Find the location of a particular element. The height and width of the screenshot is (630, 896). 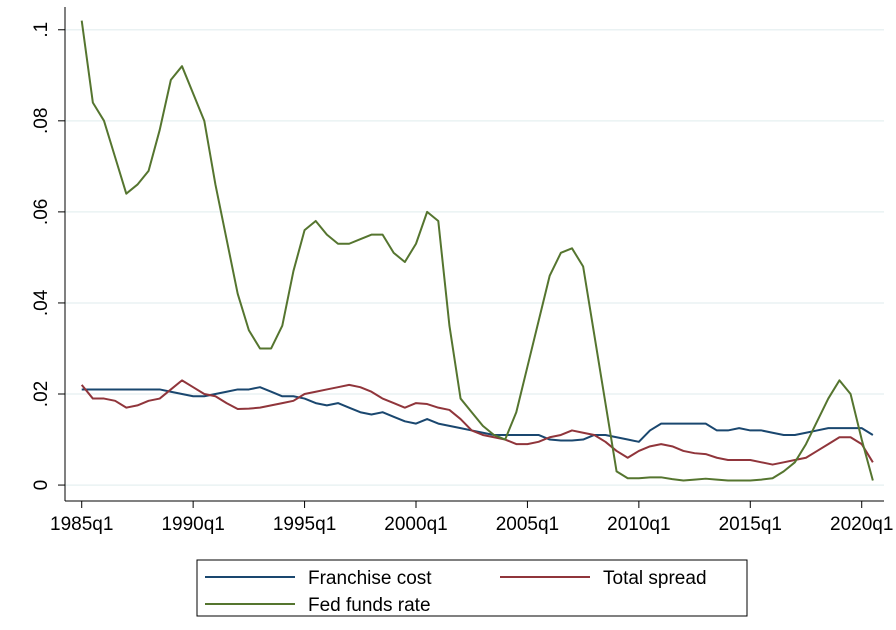

x-tick-label: 1995q1 is located at coordinates (304, 524).